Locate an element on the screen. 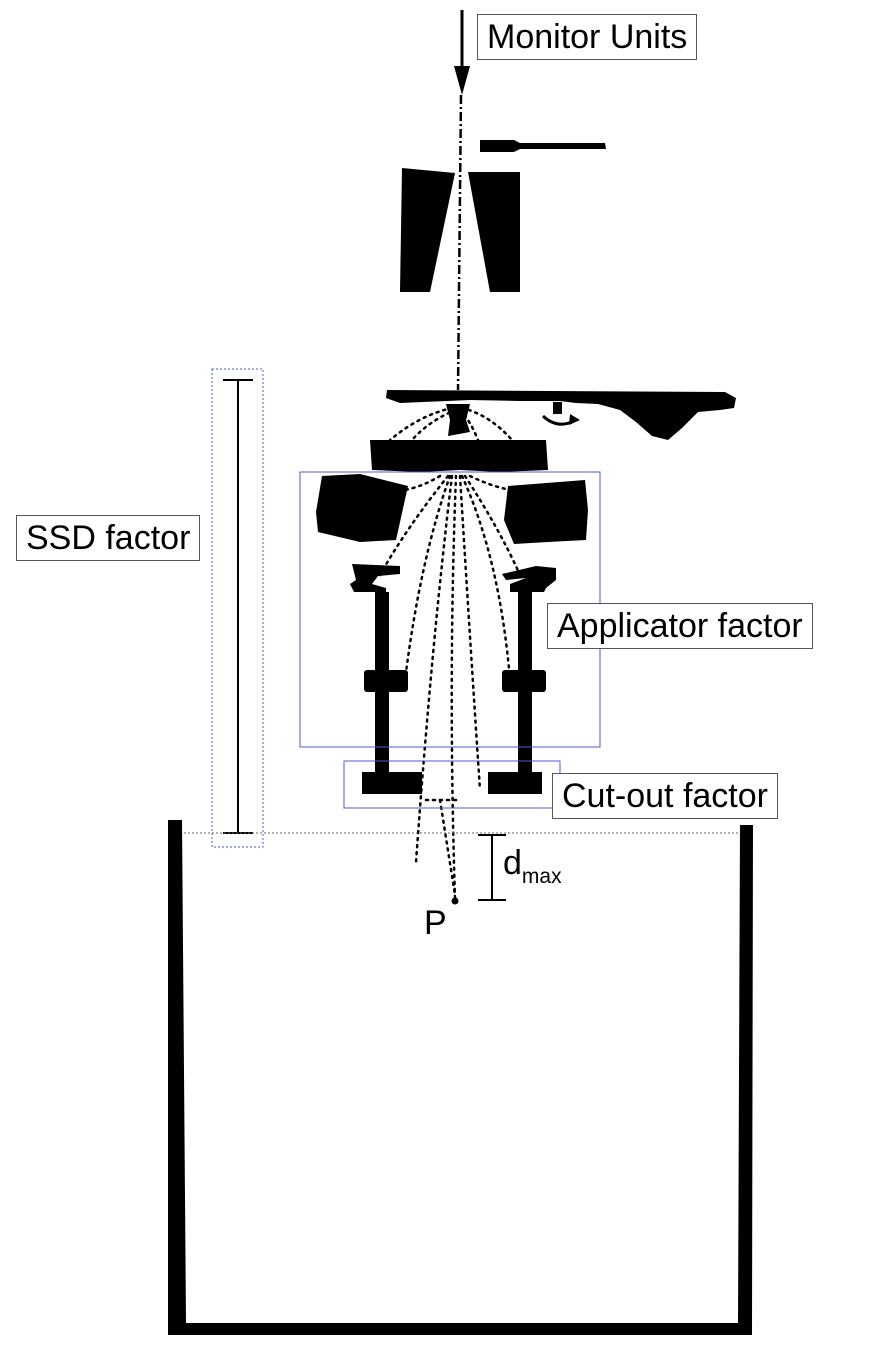 The height and width of the screenshot is (1351, 870). dmax-main: d is located at coordinates (512, 863).